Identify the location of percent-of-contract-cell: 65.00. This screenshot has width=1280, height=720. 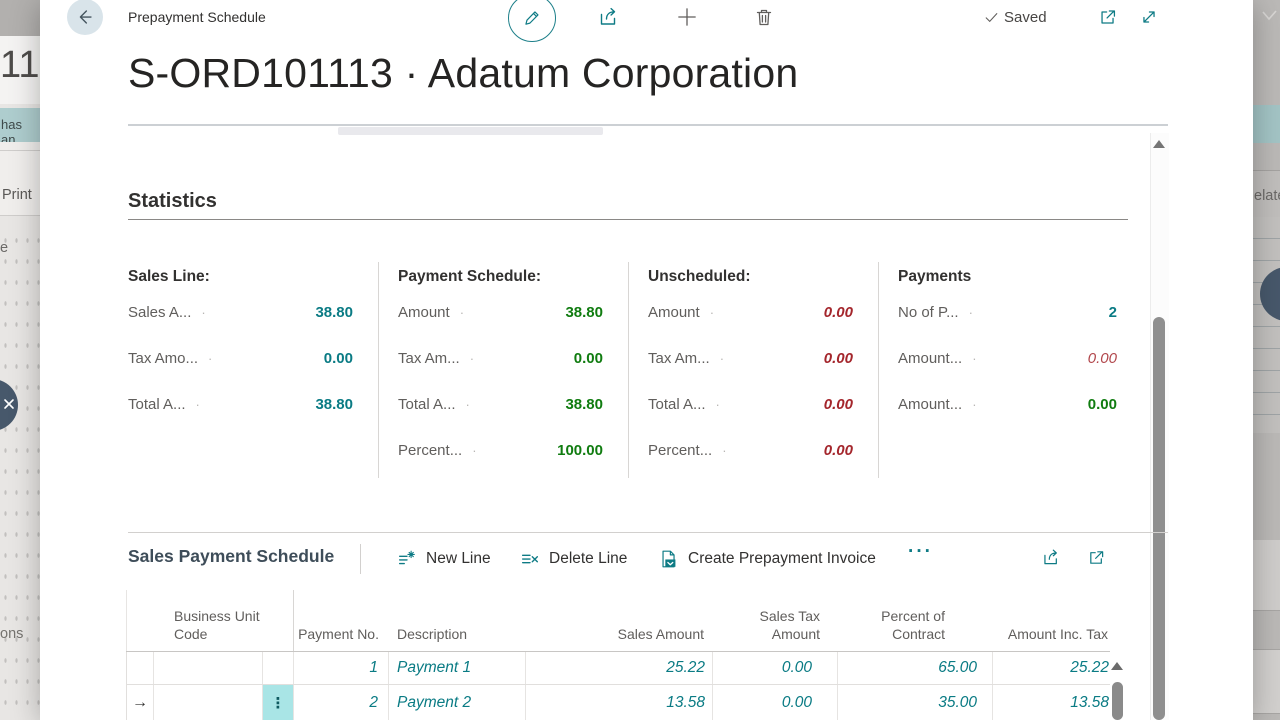
(915, 668).